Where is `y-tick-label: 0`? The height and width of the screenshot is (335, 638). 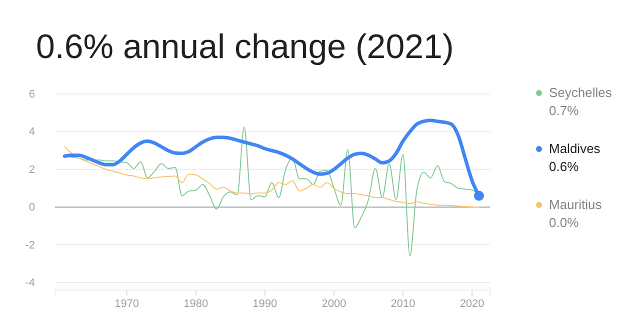
y-tick-label: 0 is located at coordinates (31, 208).